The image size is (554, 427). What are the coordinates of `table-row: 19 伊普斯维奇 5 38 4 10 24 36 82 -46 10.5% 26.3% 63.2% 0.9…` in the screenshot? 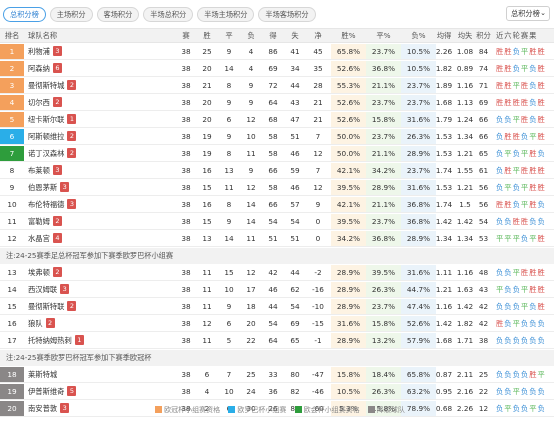 It's located at (277, 392).